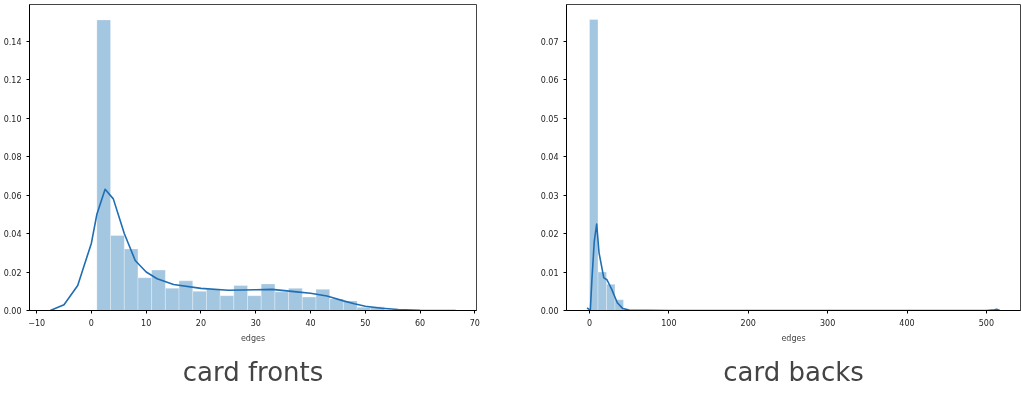 The width and height of the screenshot is (1021, 395). I want to click on x-tick-label: 100, so click(669, 323).